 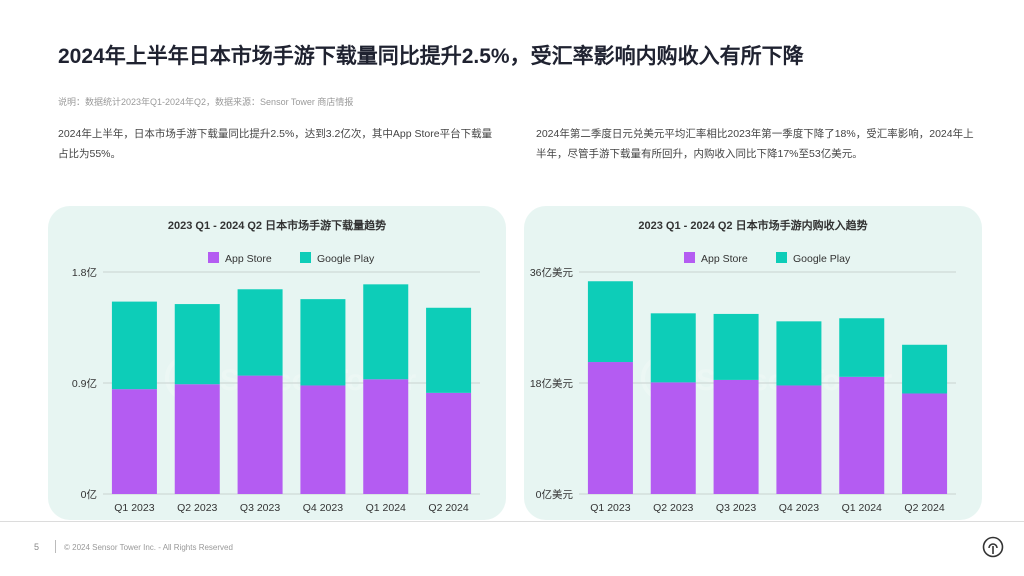 I want to click on chart-title: 2023 Q1 - 2024 Q2 日本市场手游内购收入趋势, so click(x=752, y=225).